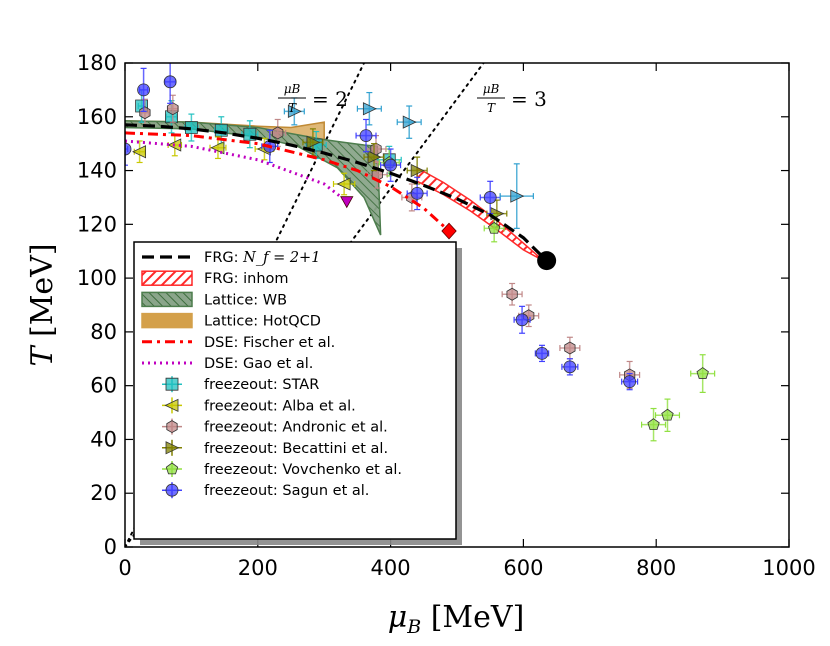 This screenshot has height=646, width=830. I want to click on legend-label: DSE: Gao et al., so click(258, 364).